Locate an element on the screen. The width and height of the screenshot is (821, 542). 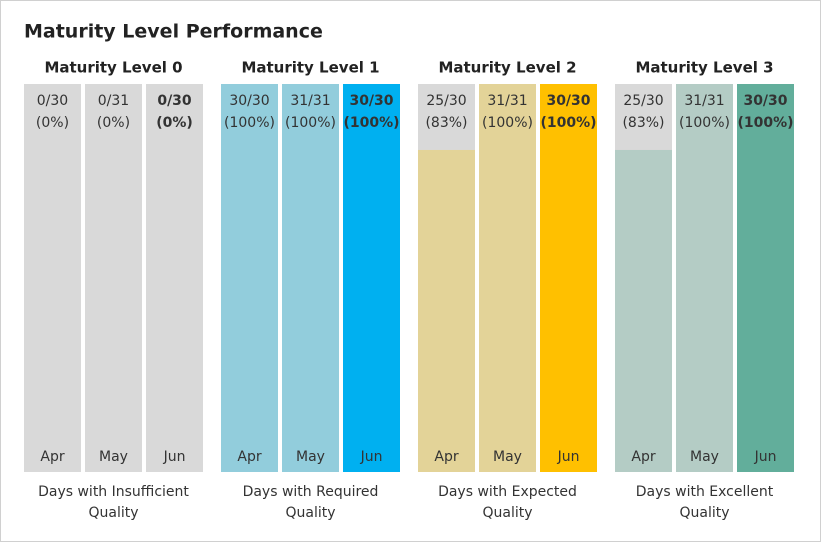
chart-title: Maturity Level Performance is located at coordinates (173, 32).